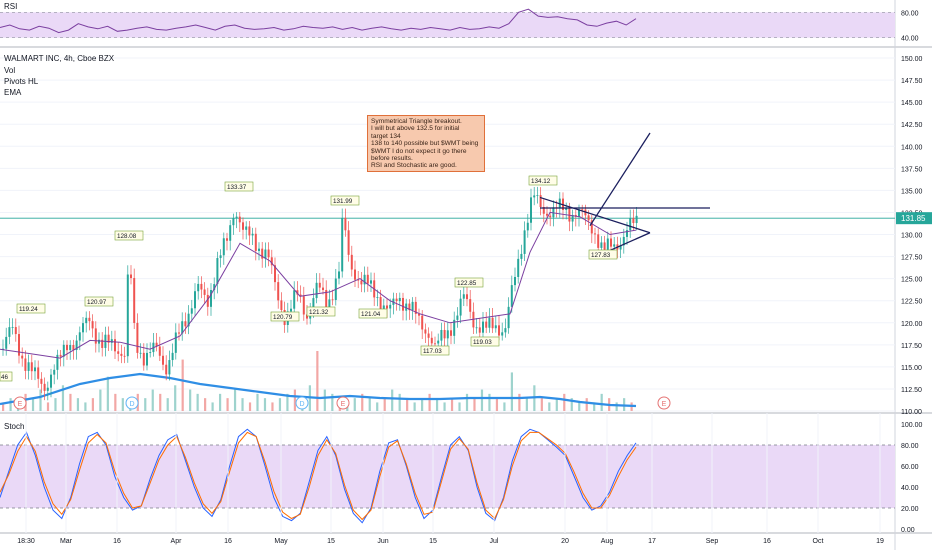  What do you see at coordinates (912, 59) in the screenshot?
I see `price-tick-label: 150.00` at bounding box center [912, 59].